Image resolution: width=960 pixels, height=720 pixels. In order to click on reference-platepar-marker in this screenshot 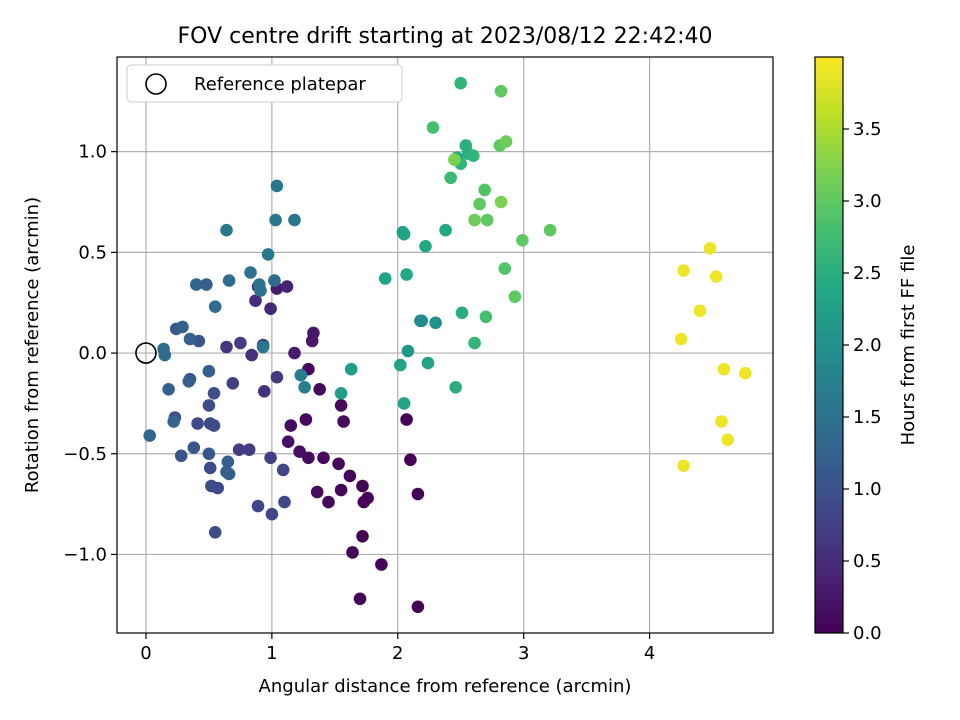, I will do `click(146, 353)`.